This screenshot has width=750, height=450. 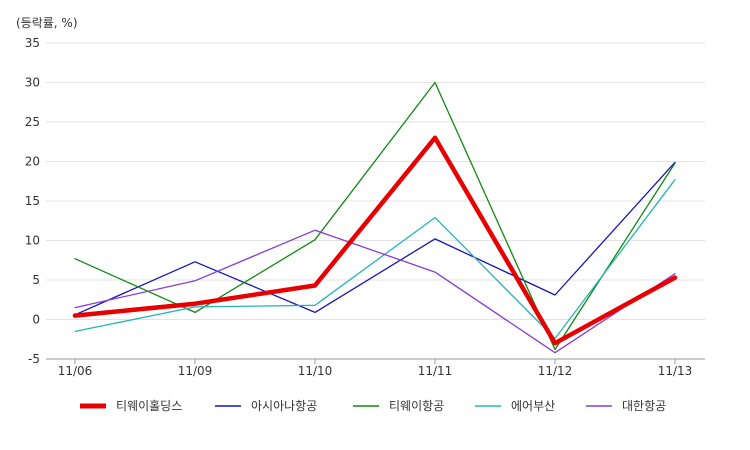 What do you see at coordinates (32, 201) in the screenshot?
I see `y-tick-label: 15` at bounding box center [32, 201].